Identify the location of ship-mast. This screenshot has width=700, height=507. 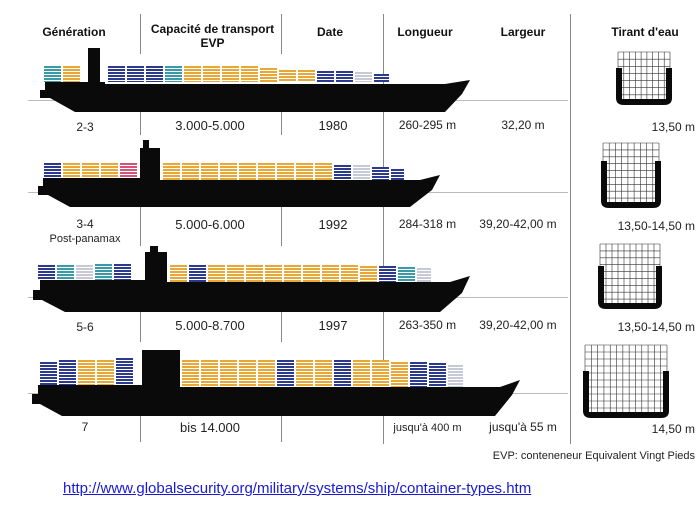
(146, 145).